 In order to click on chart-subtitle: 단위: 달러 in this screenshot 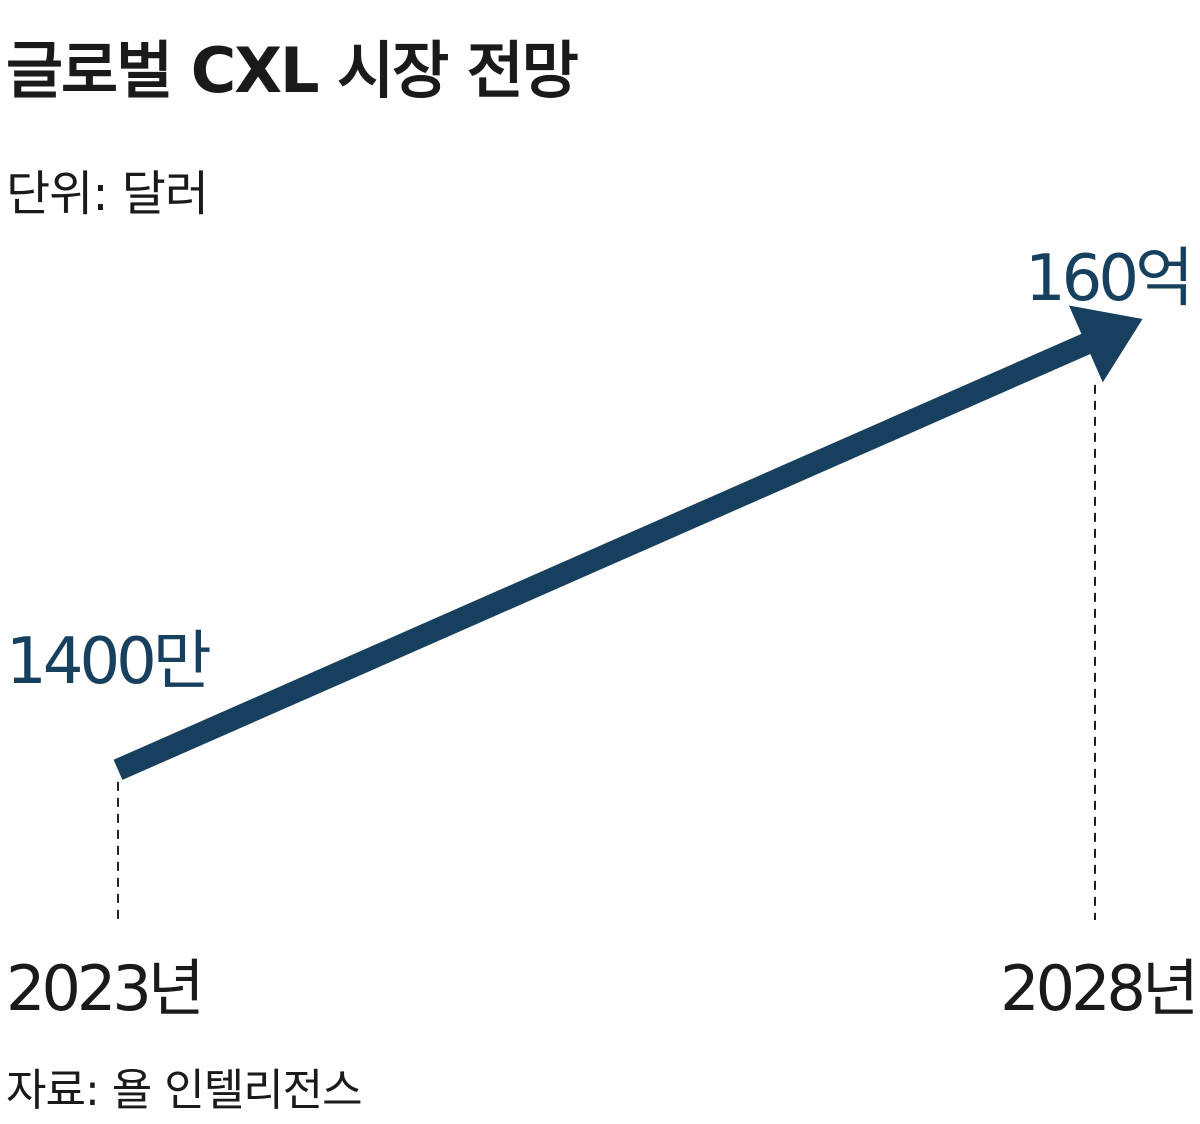, I will do `click(107, 194)`.